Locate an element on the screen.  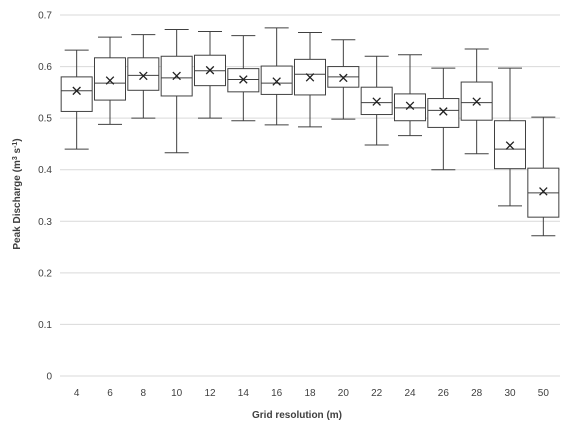
x-tick-label: 22 is located at coordinates (377, 393).